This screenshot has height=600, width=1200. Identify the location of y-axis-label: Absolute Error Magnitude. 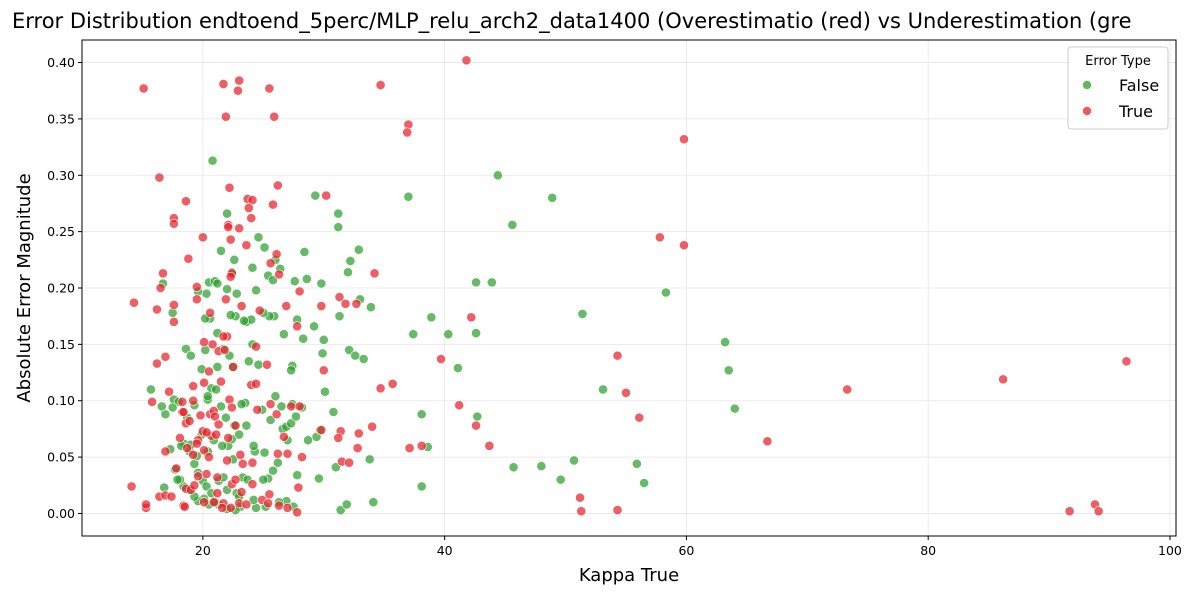
(24, 287).